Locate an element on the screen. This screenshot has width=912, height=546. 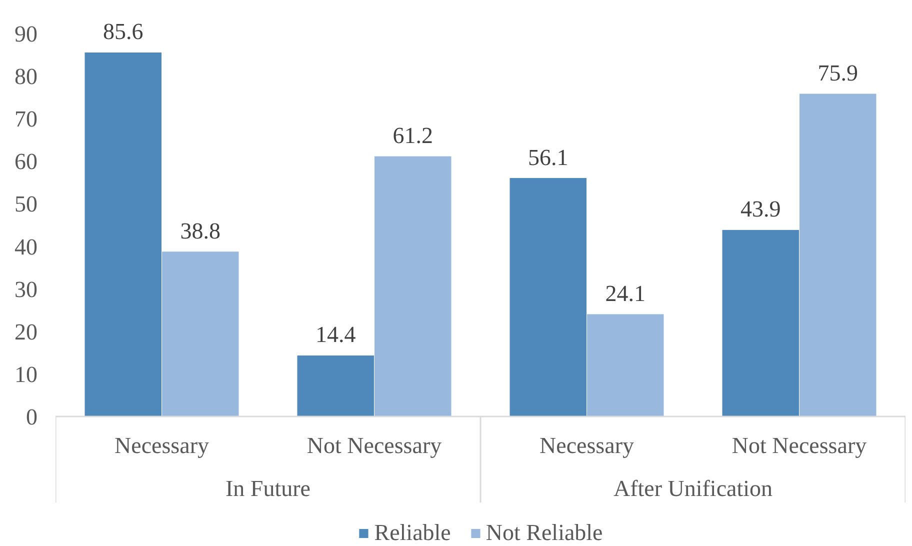
y-tick-label: 90 is located at coordinates (26, 34).